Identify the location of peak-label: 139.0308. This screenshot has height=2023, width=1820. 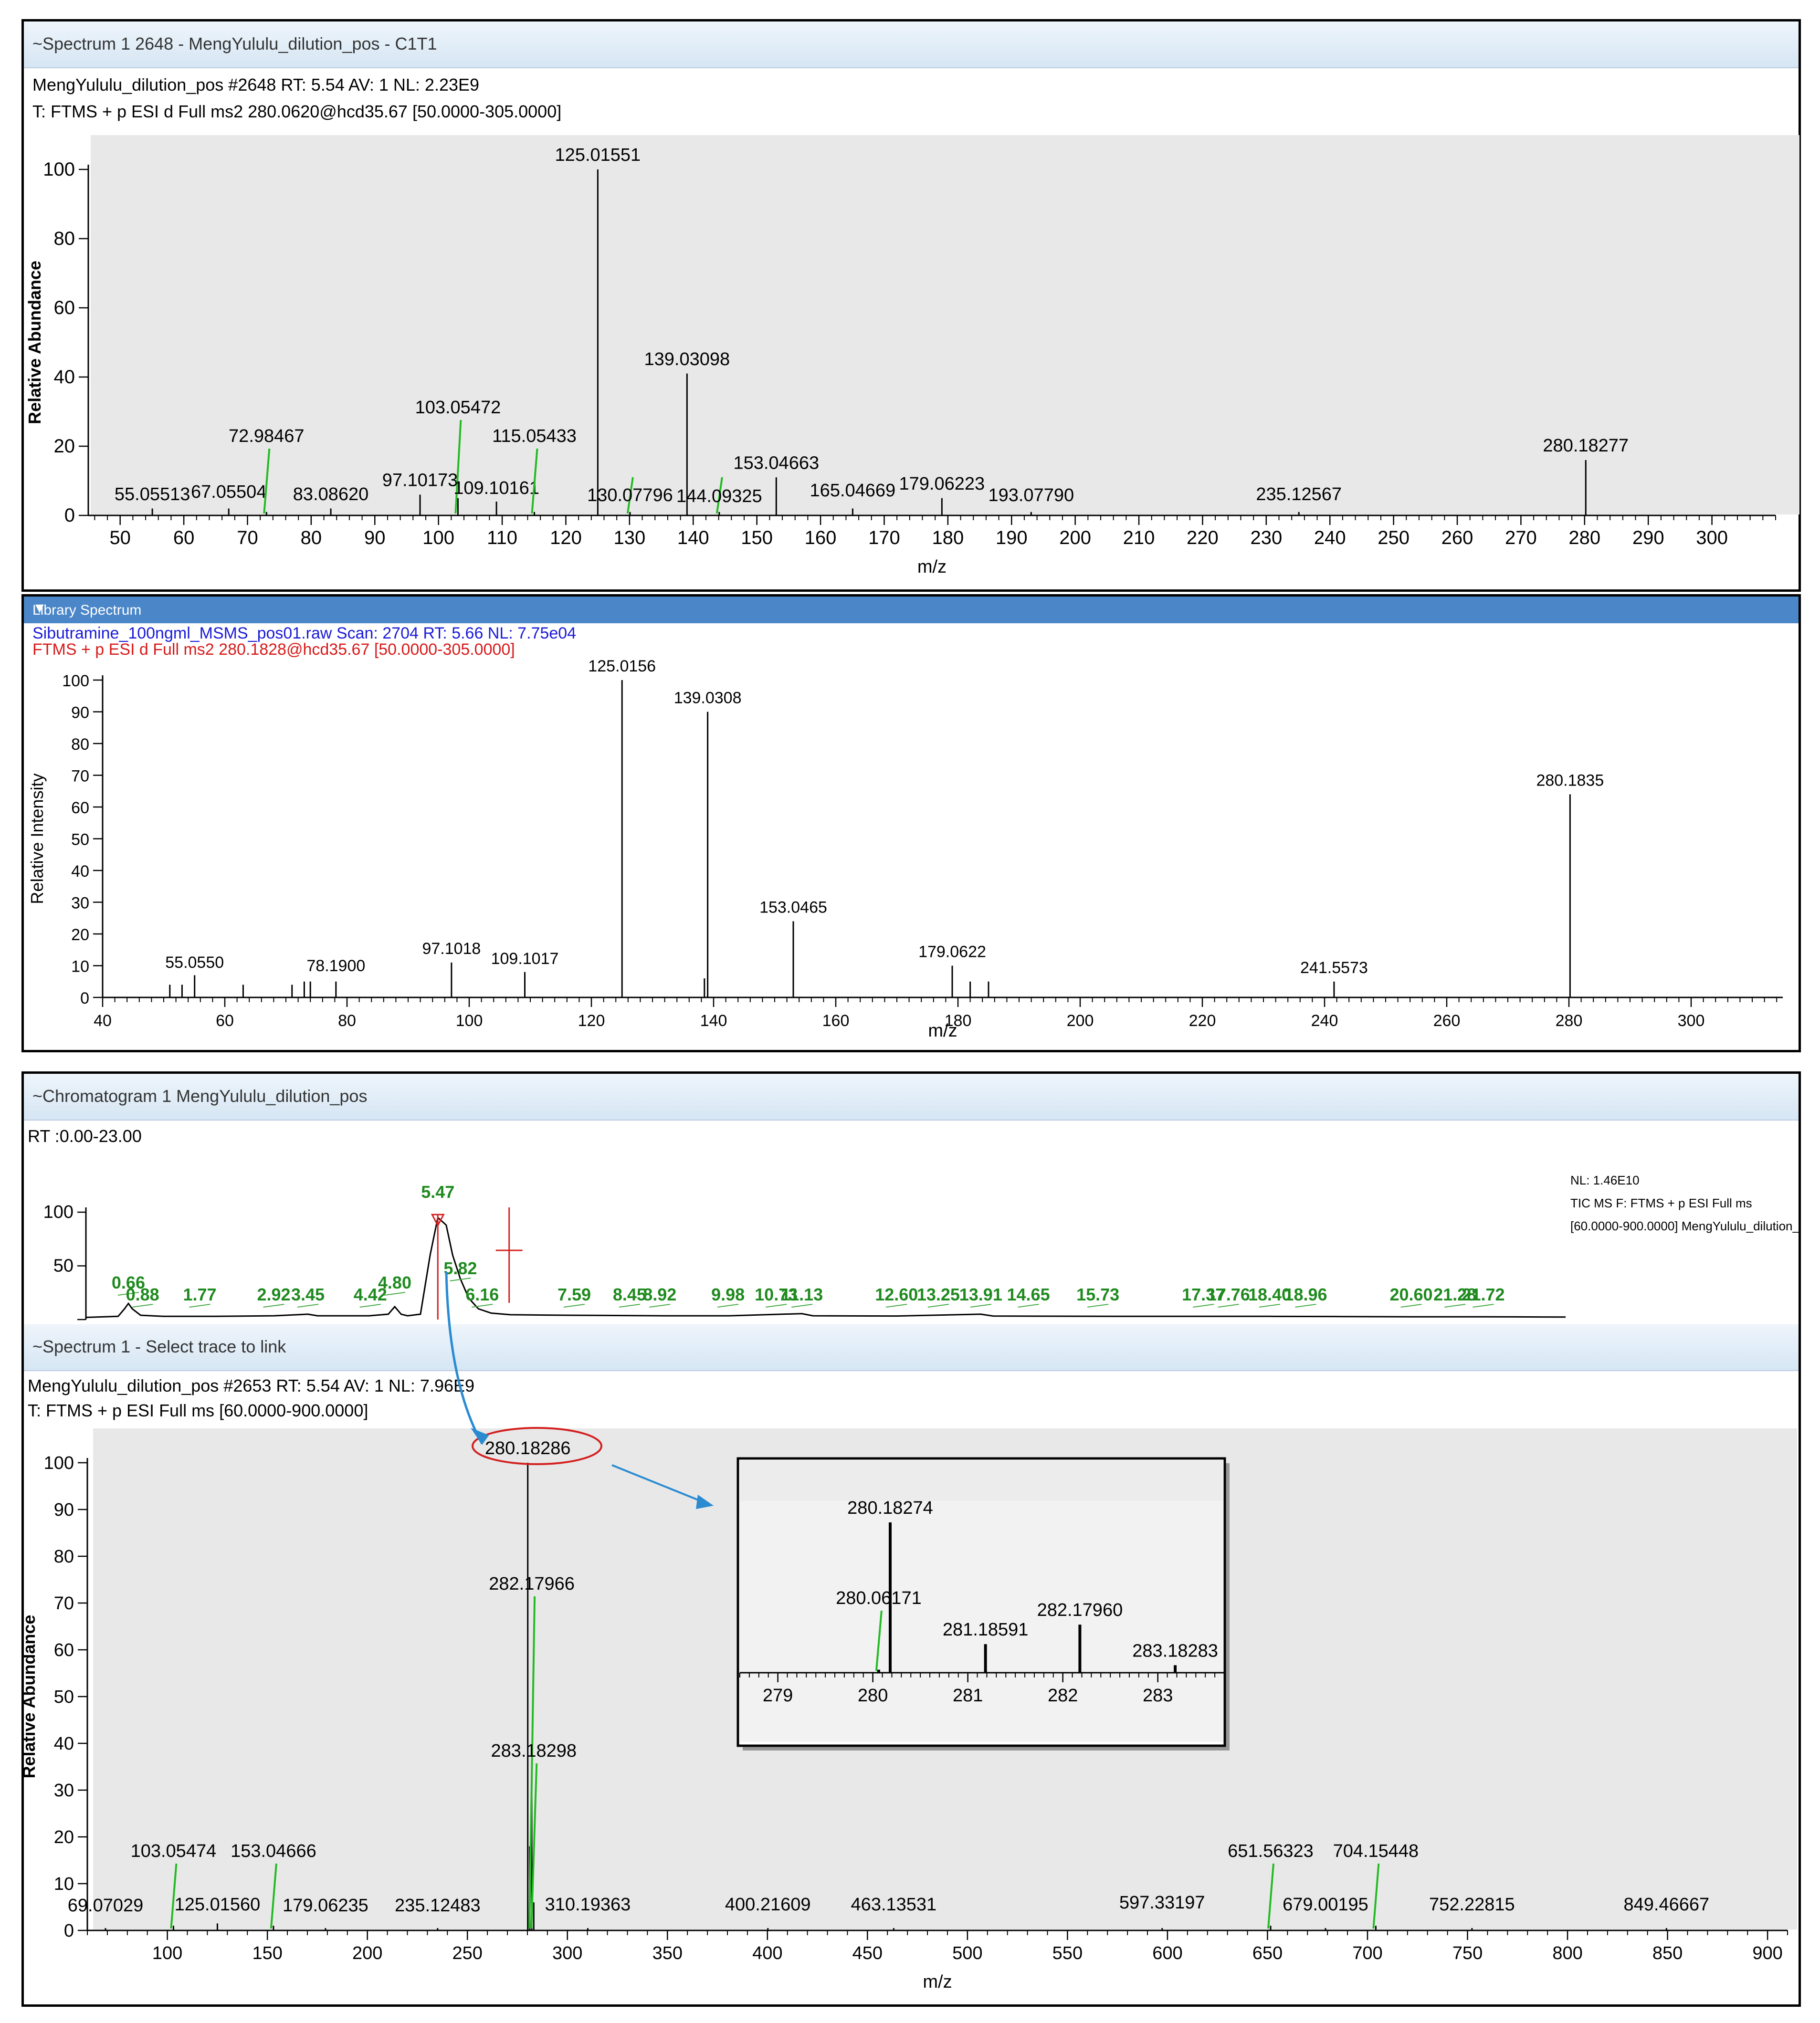
(708, 698).